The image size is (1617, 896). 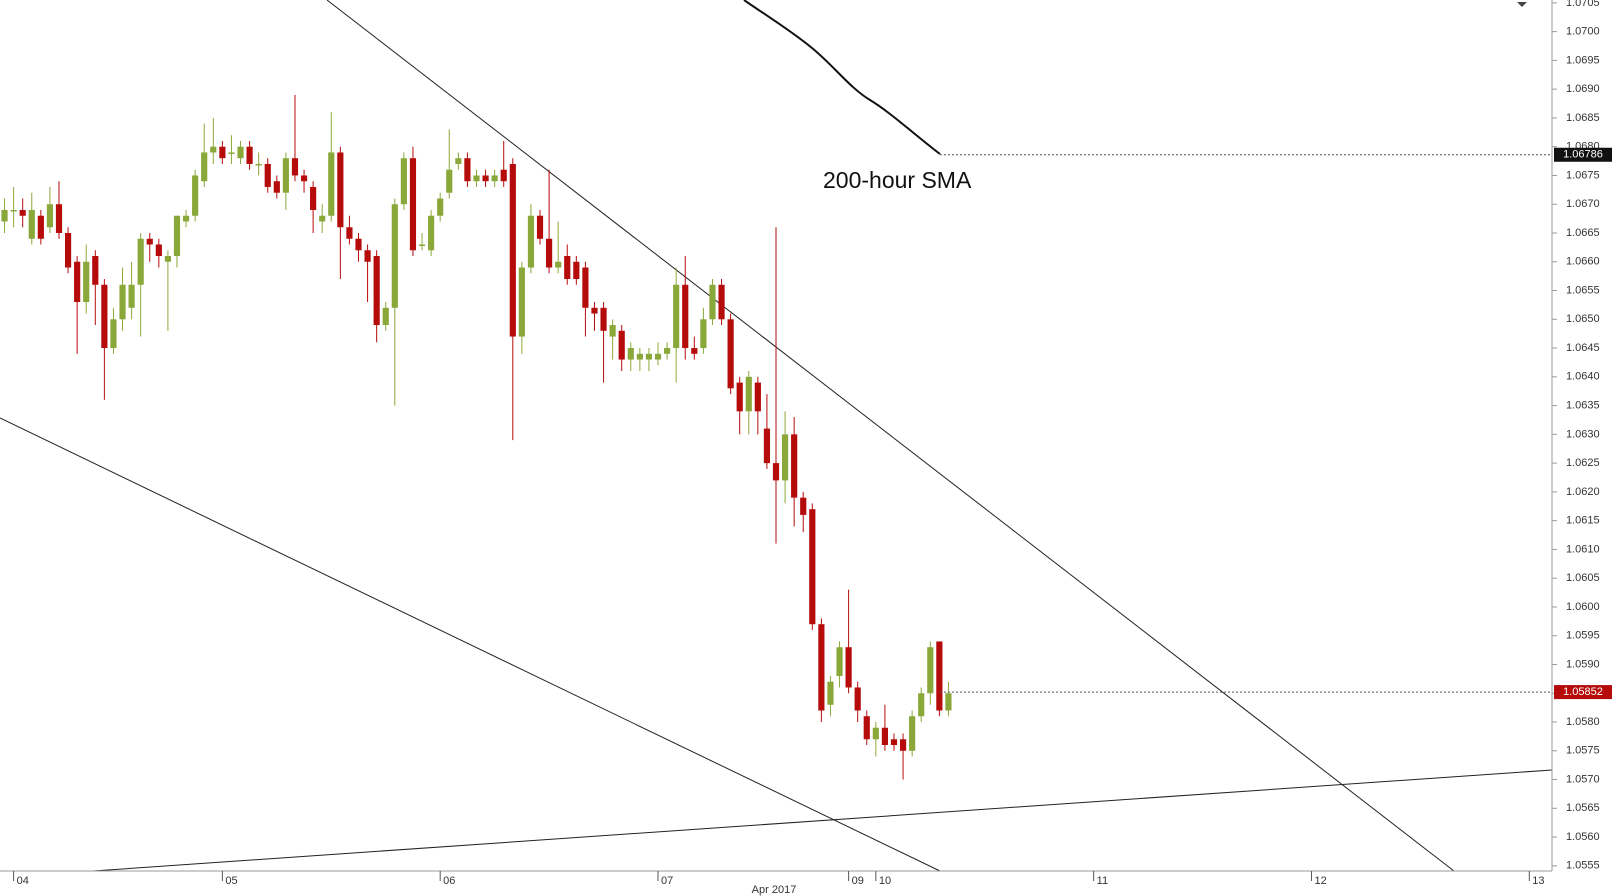 I want to click on y-tick-label: 1.0660, so click(x=1583, y=262).